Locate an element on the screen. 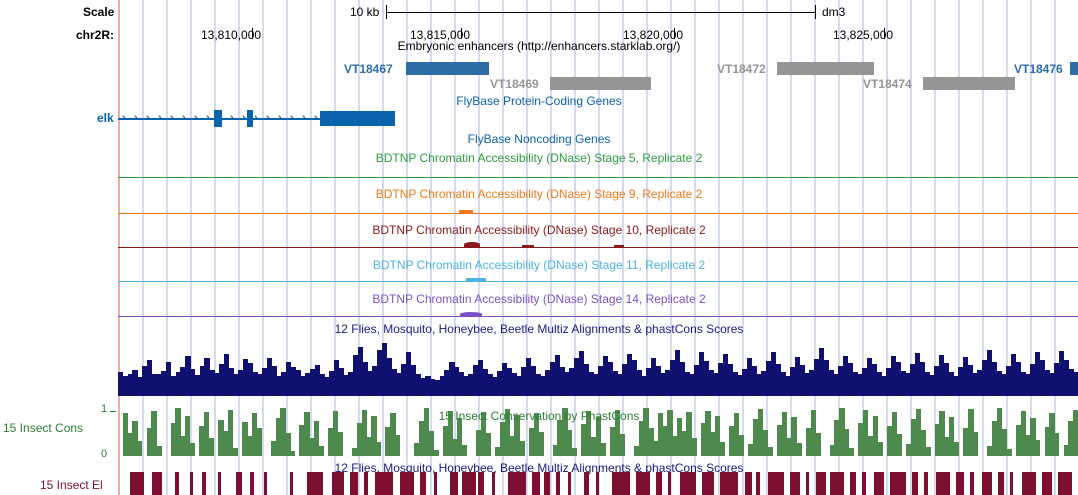 The image size is (1078, 495). enhancer-label: VT18472 is located at coordinates (741, 69).